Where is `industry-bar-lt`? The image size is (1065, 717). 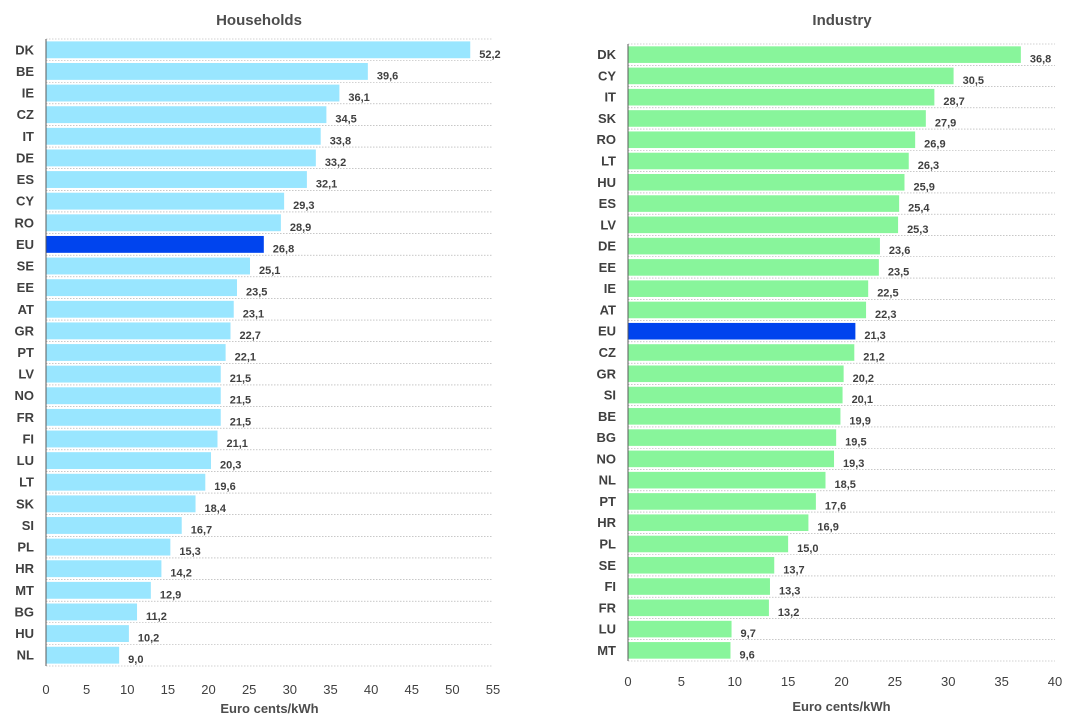 industry-bar-lt is located at coordinates (768, 161).